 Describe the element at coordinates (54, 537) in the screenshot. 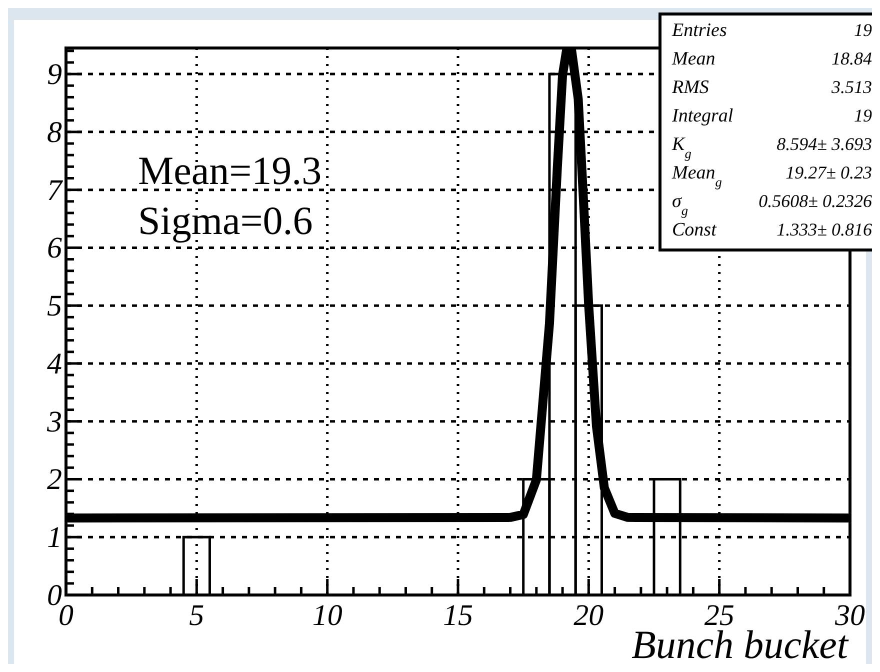

I see `y-tick-label: 1` at that location.